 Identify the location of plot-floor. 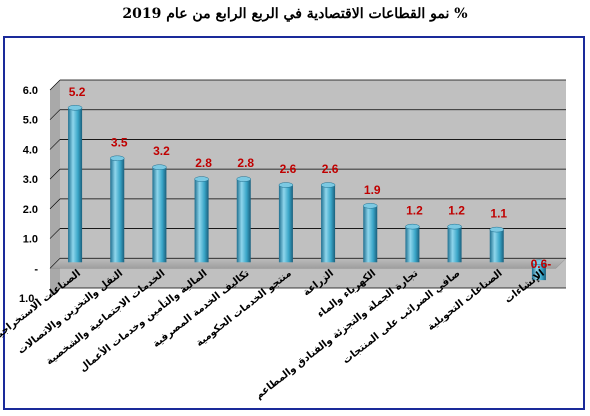
(308, 263).